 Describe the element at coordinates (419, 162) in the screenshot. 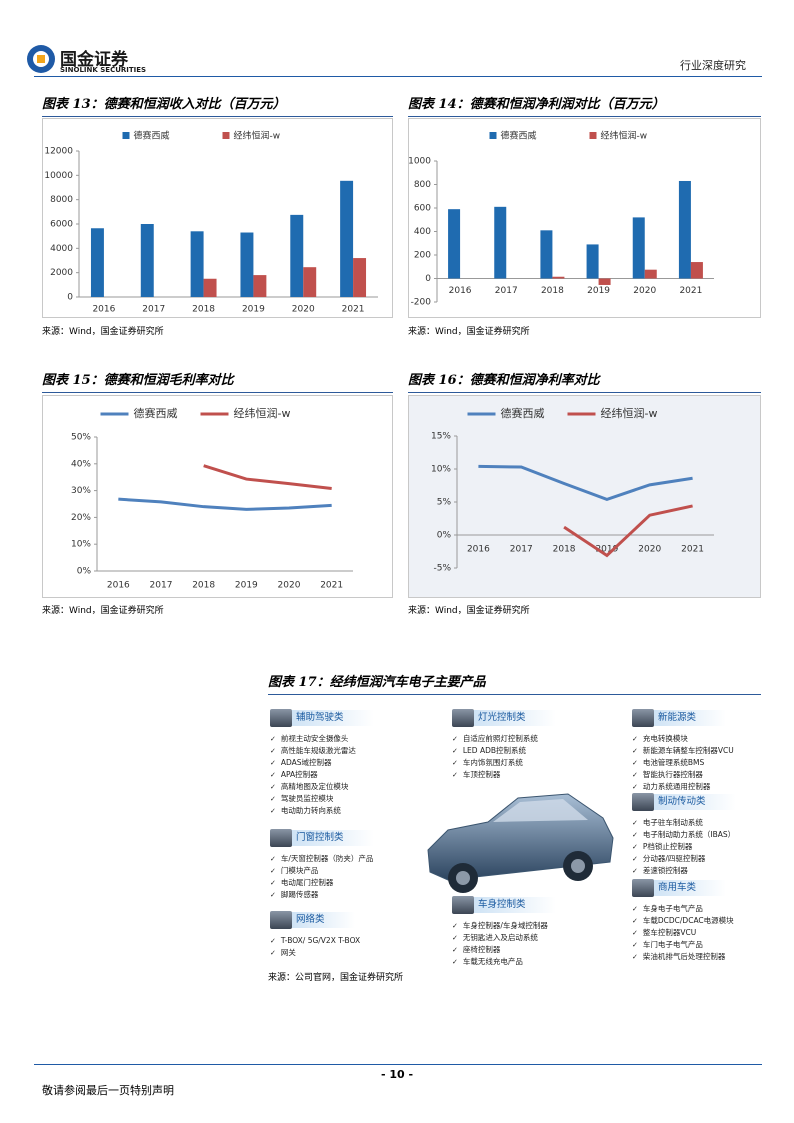

I see `y-tick-label: 1000` at that location.